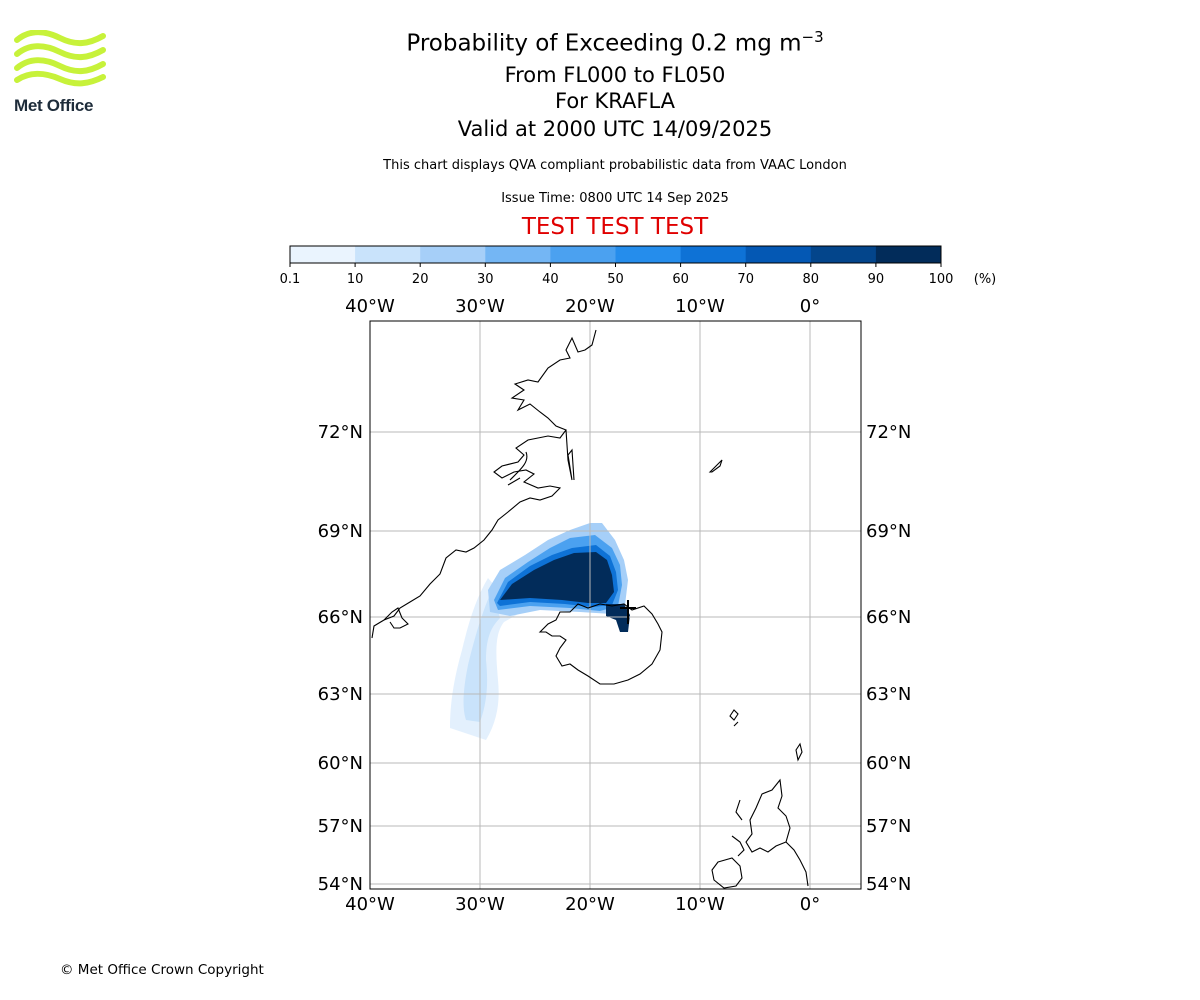 The height and width of the screenshot is (1000, 1200). I want to click on colorbar-swatches, so click(616, 254).